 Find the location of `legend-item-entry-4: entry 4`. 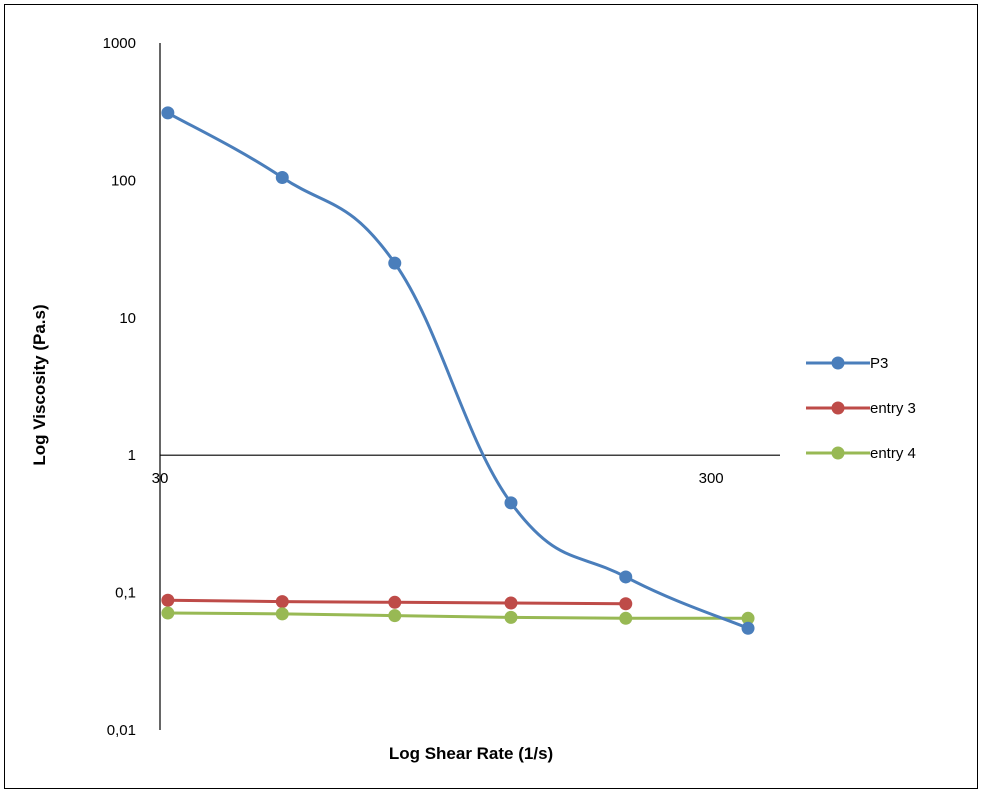

legend-item-entry-4: entry 4 is located at coordinates (861, 453).